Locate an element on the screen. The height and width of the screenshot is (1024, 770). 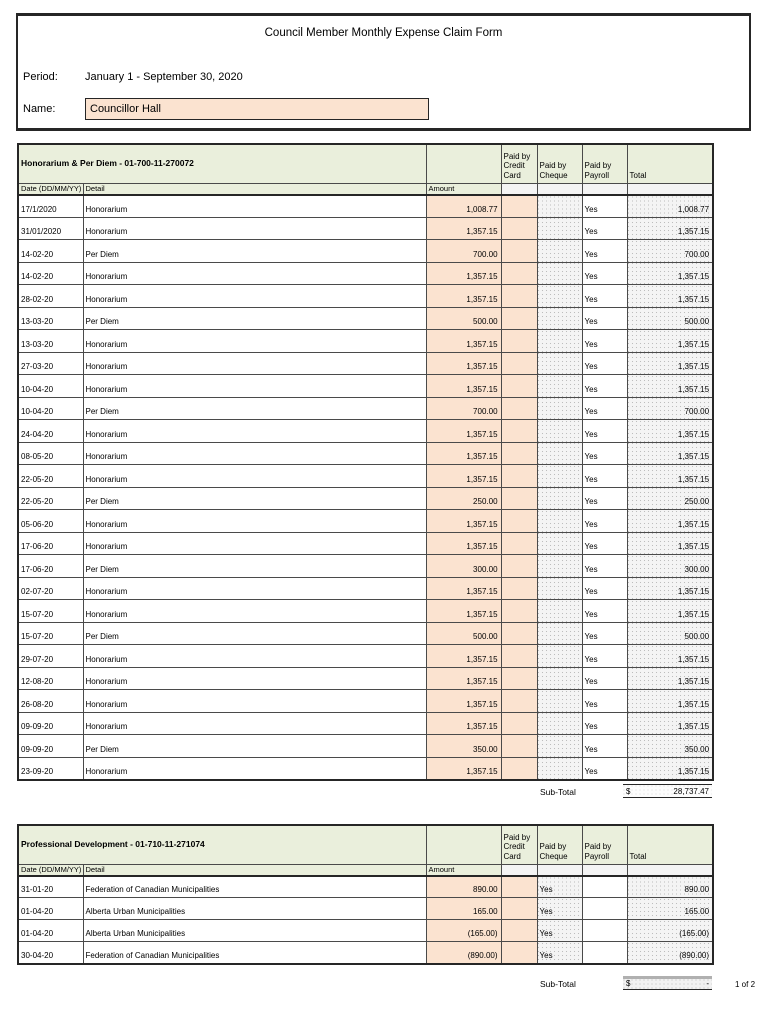
cell-date: 15-07-20 is located at coordinates (50, 611).